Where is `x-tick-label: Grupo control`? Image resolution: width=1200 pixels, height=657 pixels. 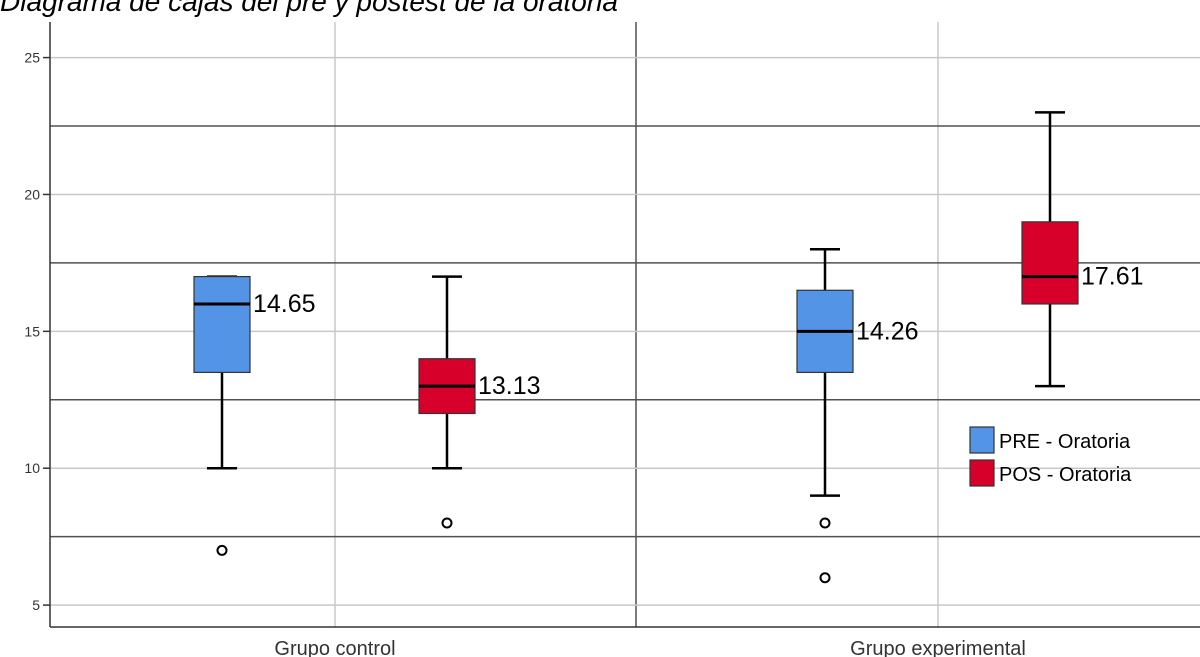
x-tick-label: Grupo control is located at coordinates (334, 647).